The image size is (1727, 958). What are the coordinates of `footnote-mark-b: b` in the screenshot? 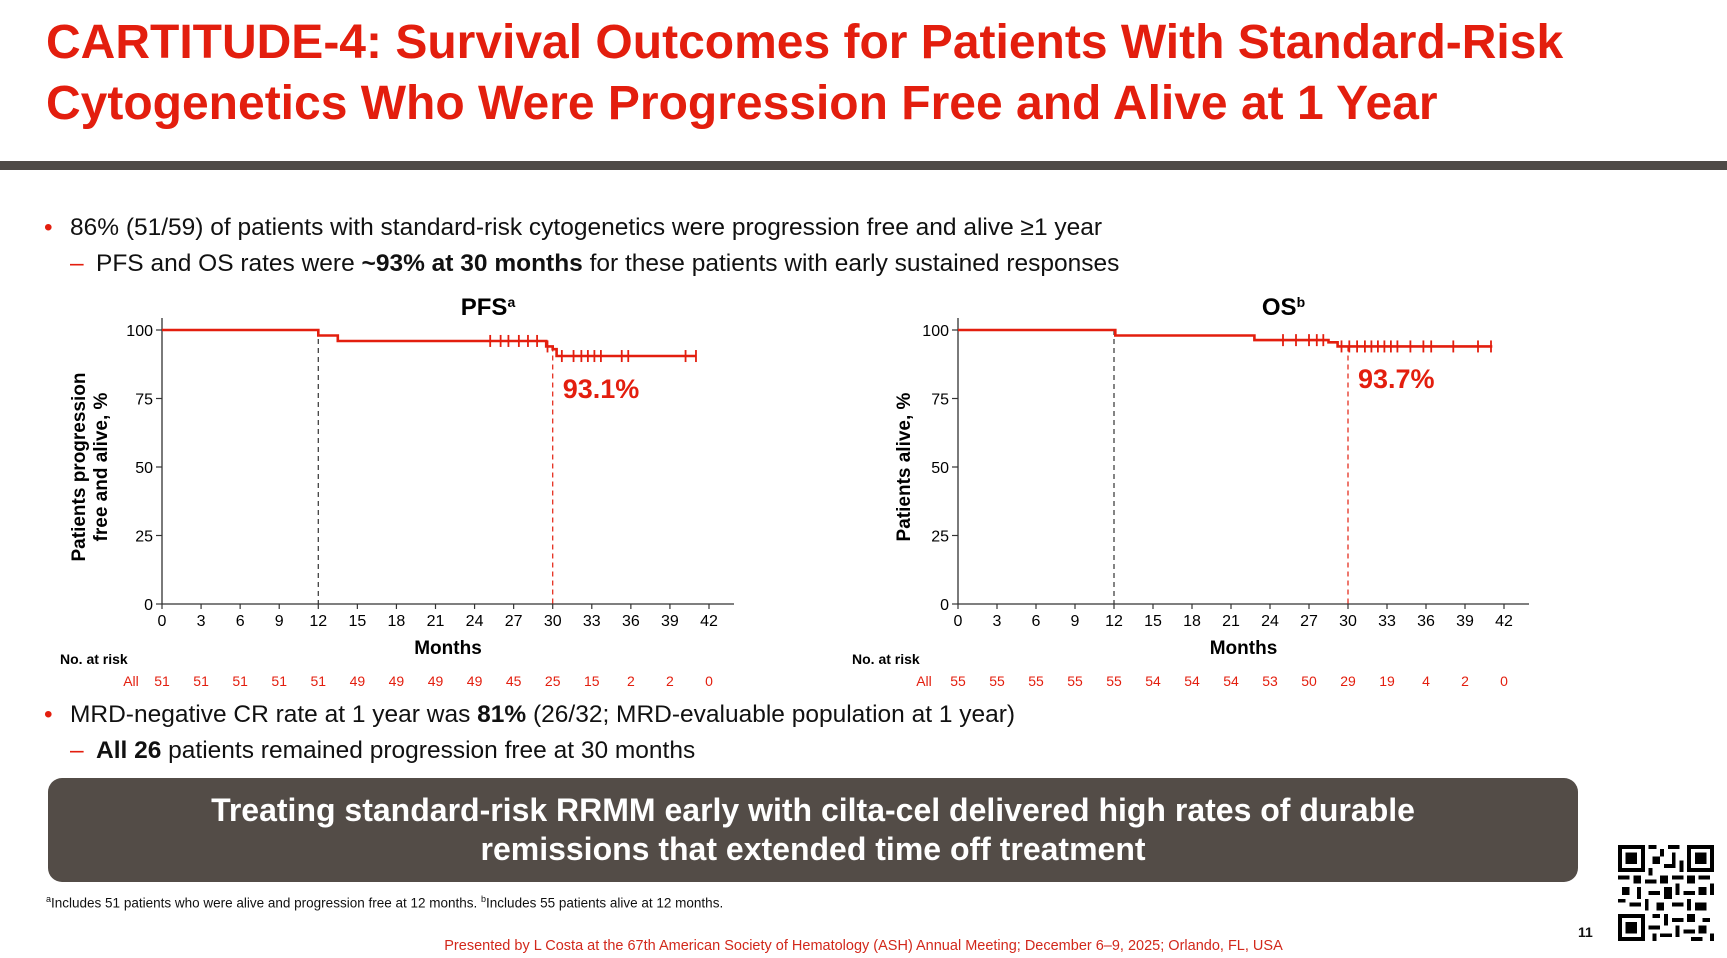 It's located at (484, 899).